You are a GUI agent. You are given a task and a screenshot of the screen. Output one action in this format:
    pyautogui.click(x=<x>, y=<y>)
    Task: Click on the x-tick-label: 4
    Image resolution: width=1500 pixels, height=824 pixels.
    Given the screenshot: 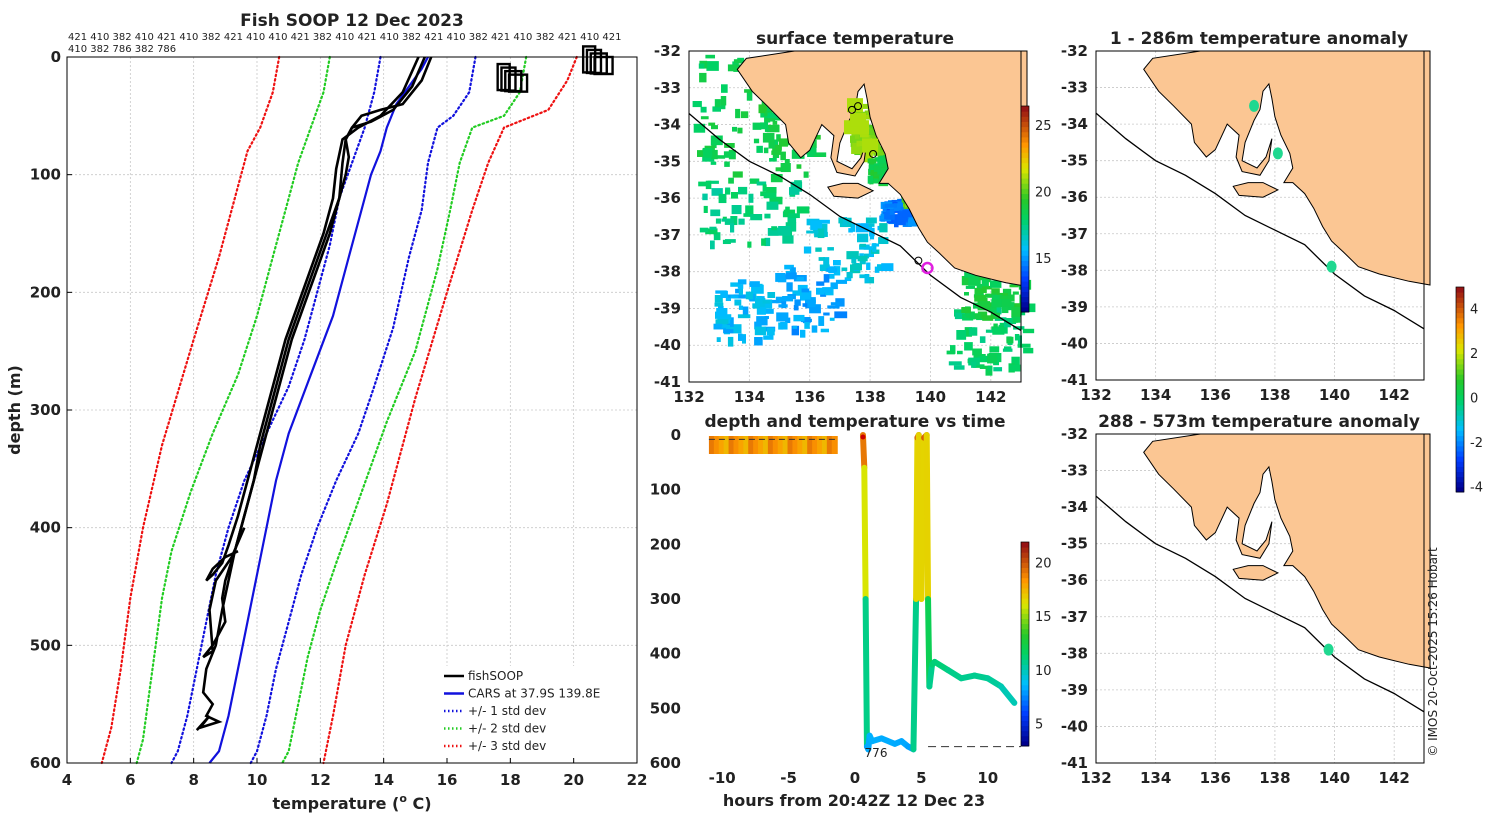 What is the action you would take?
    pyautogui.click(x=67, y=780)
    